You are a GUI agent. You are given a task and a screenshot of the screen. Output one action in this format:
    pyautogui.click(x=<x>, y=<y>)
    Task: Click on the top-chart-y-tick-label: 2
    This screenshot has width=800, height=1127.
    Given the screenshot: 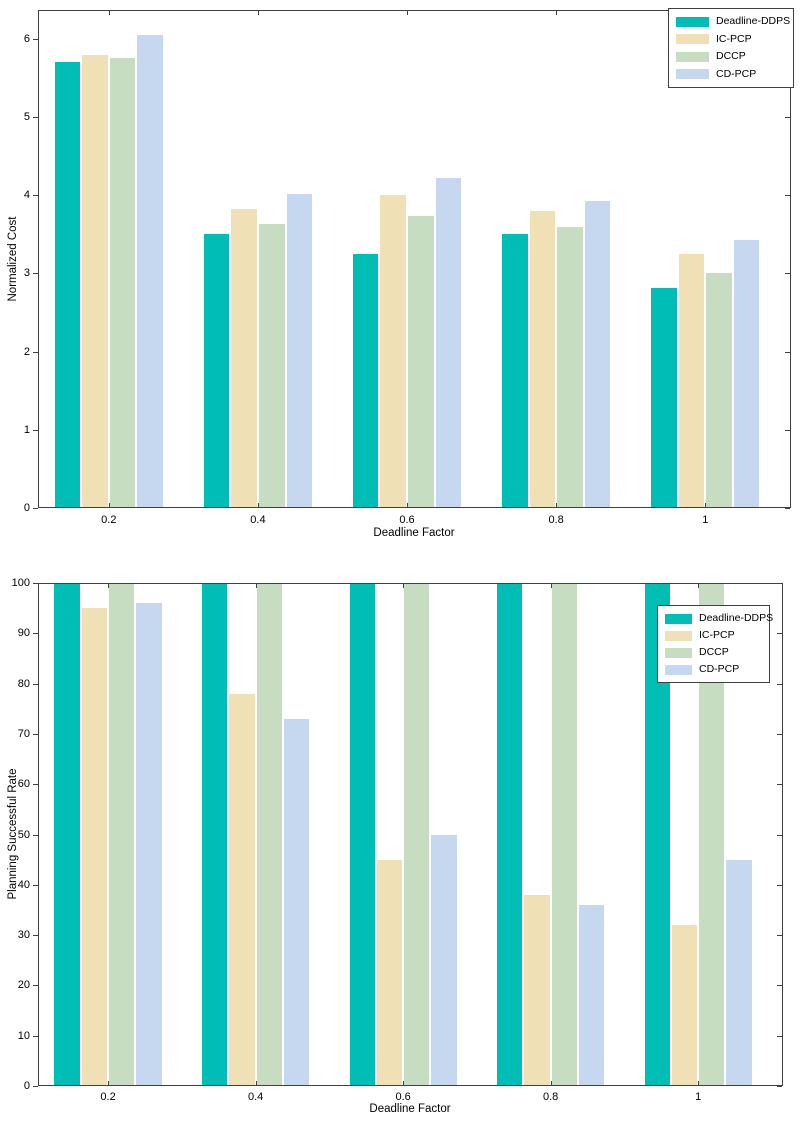 What is the action you would take?
    pyautogui.click(x=26, y=351)
    